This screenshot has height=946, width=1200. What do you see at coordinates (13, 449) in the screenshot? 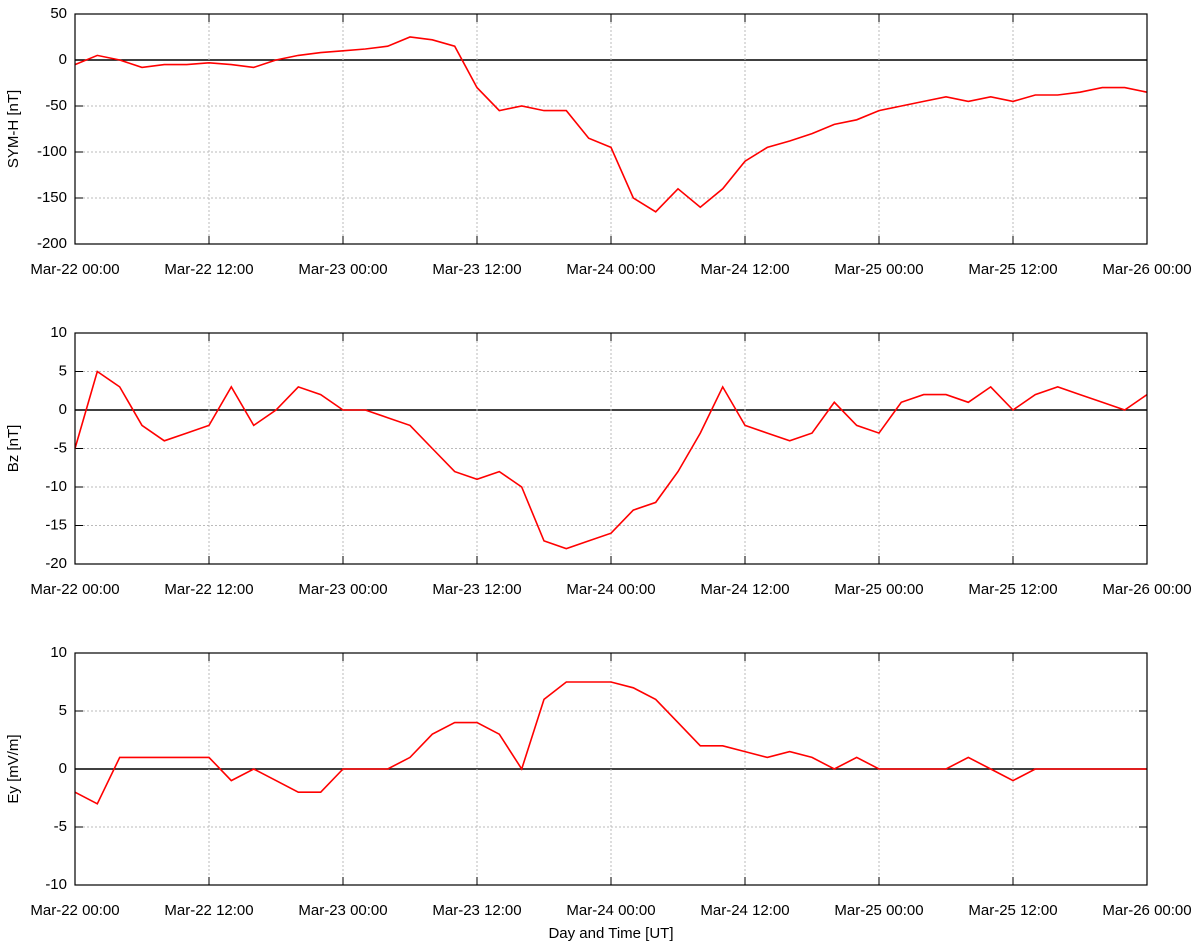
I see `y-axis-label: Bz [nT]` at bounding box center [13, 449].